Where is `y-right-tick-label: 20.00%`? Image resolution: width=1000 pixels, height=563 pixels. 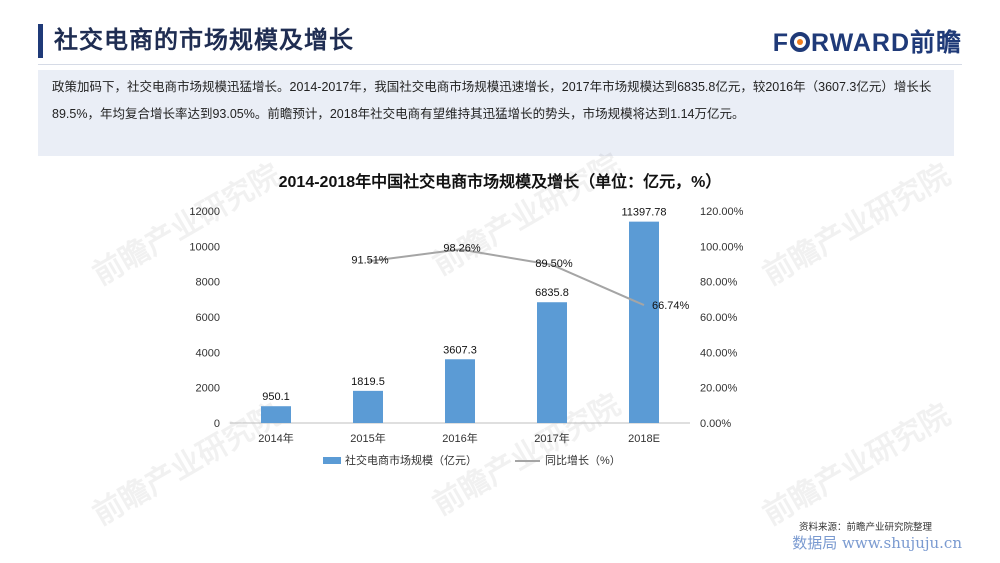 y-right-tick-label: 20.00% is located at coordinates (719, 389).